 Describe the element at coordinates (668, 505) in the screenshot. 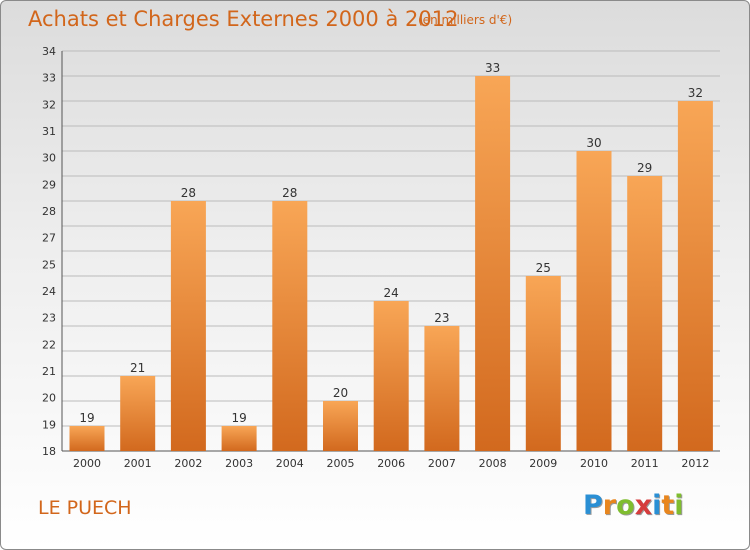

I see `logo-letter: t` at that location.